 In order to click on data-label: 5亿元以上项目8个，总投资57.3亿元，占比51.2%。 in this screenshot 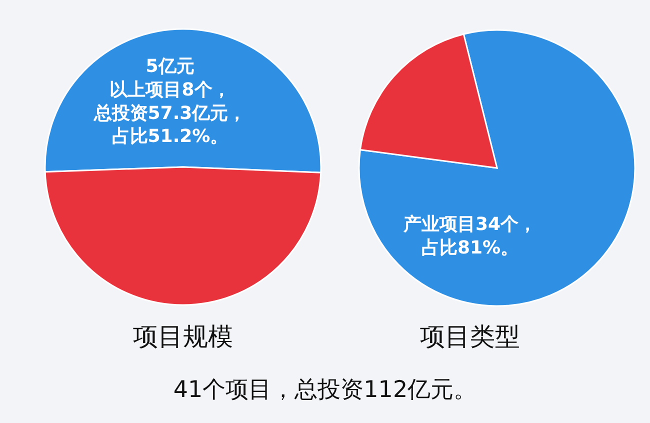, I will do `click(169, 102)`.